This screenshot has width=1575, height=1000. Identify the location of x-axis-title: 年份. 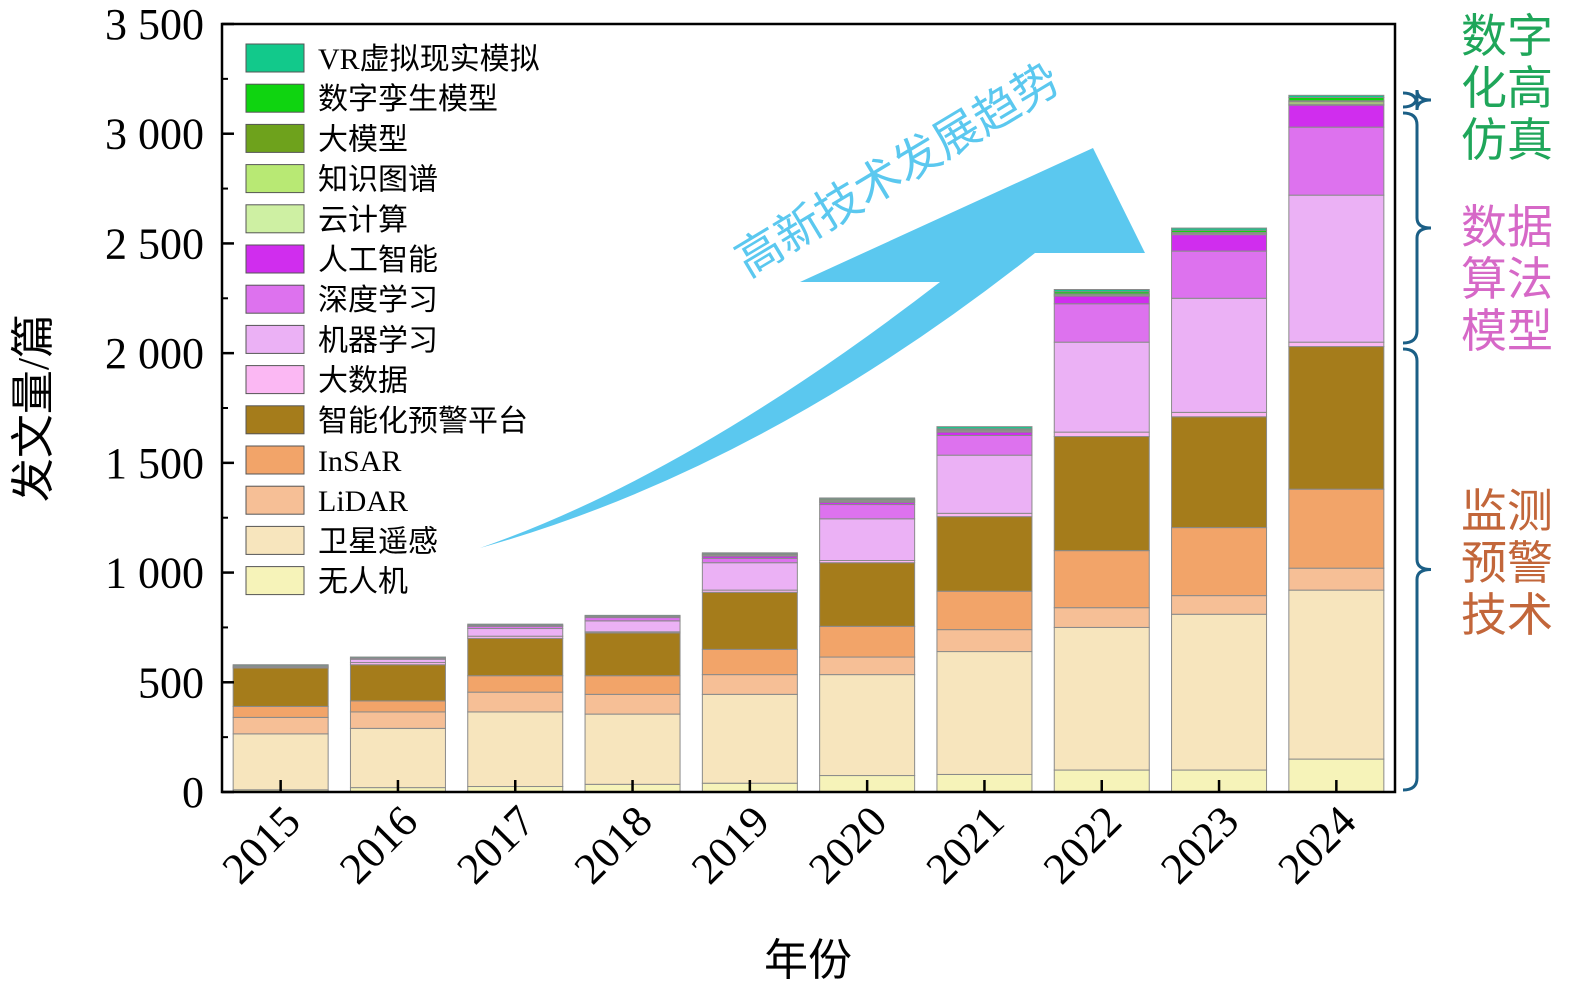
(808, 960).